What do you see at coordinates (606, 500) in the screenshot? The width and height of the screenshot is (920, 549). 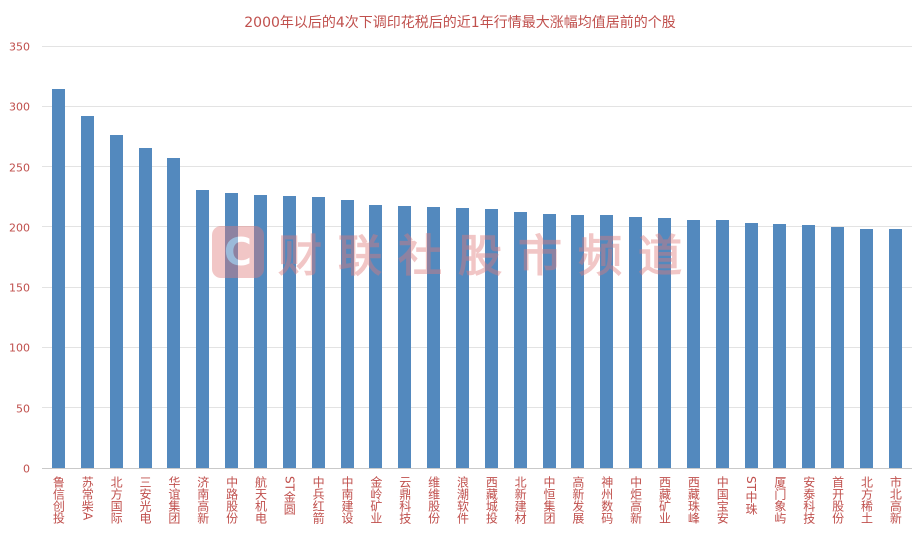 I see `x-axis-label: 神州数码` at bounding box center [606, 500].